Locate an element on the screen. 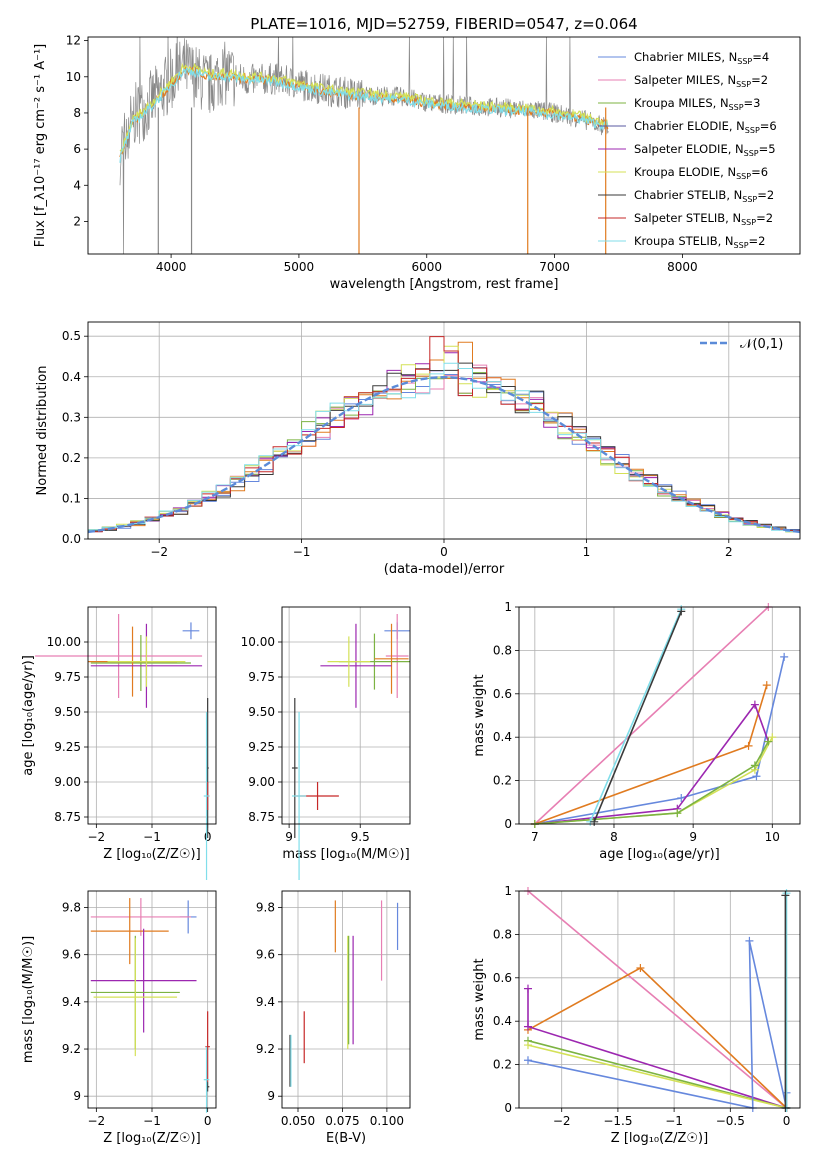 Image resolution: width=819 pixels, height=1170 pixels. residuals-ylabel: Normed distribution is located at coordinates (42, 431).